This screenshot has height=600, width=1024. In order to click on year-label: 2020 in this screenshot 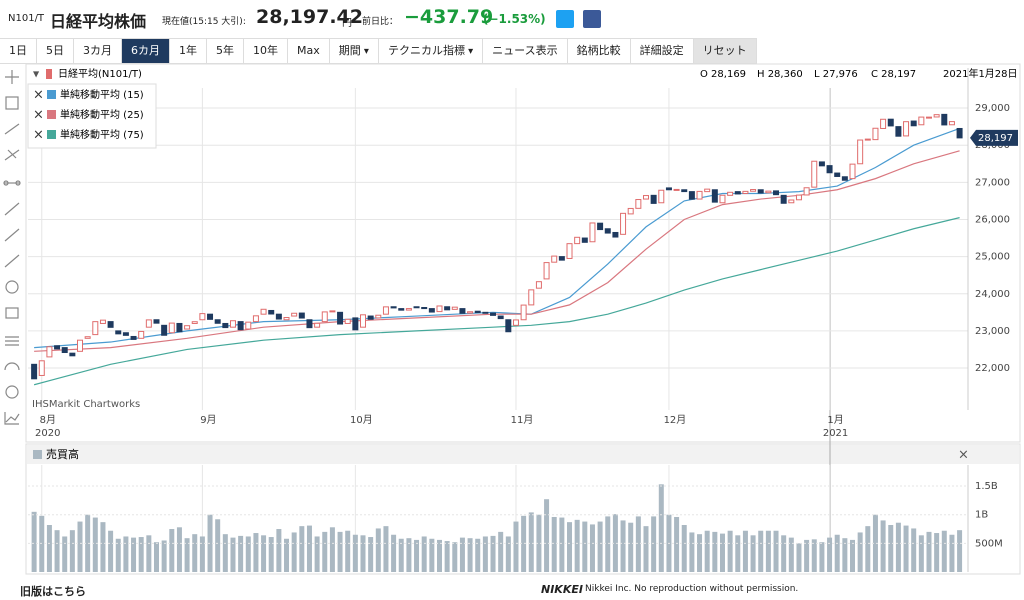, I will do `click(47, 433)`.